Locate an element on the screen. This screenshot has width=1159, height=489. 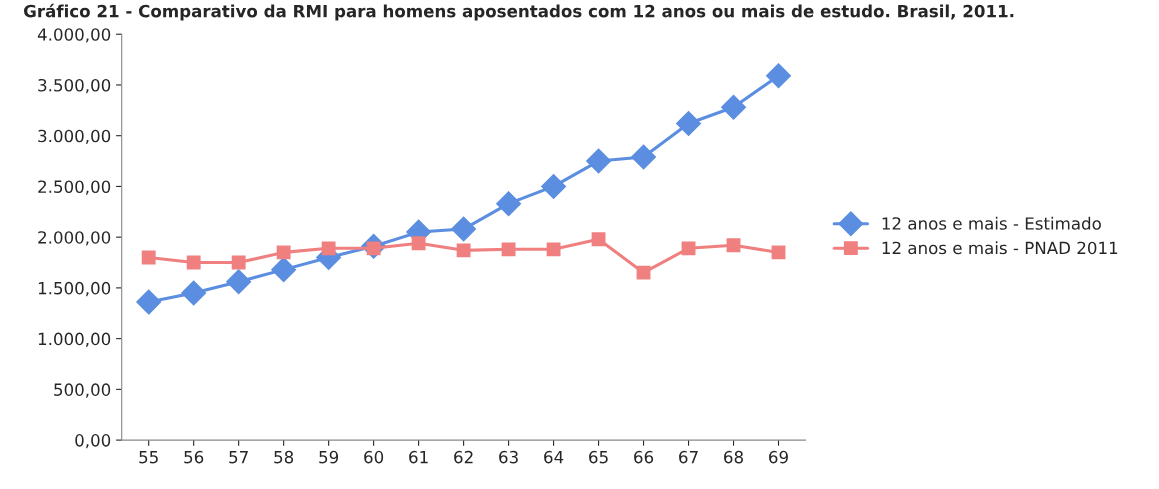
y-tick-label: 0,00 is located at coordinates (93, 441).